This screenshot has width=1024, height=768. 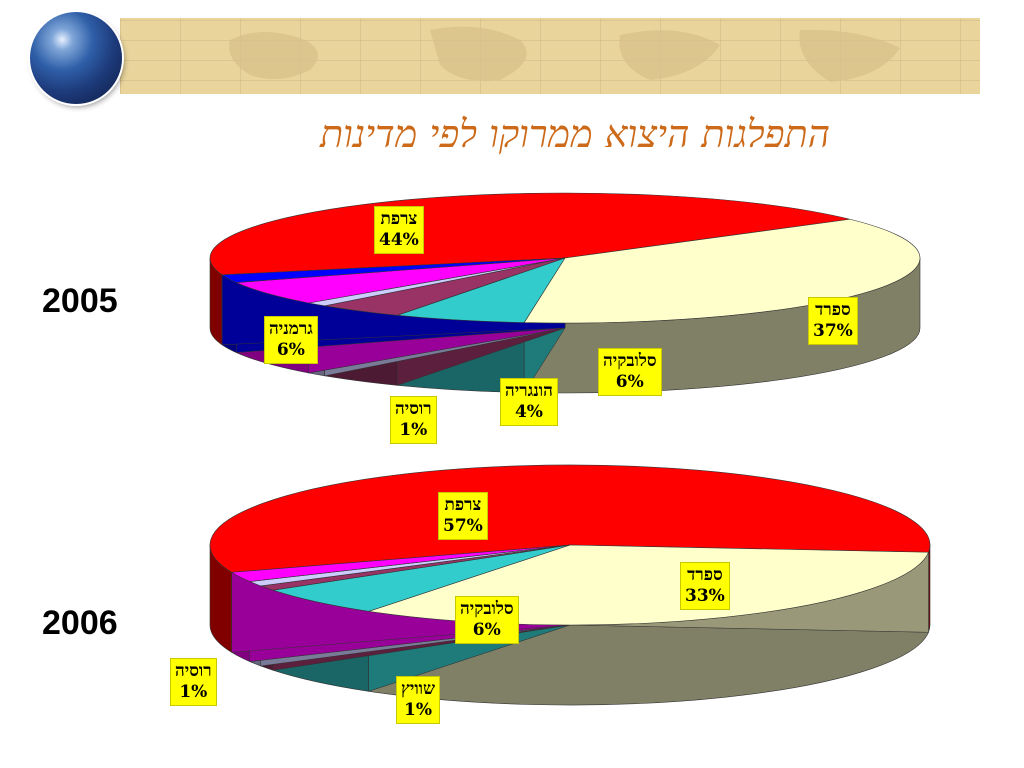 I want to click on slice-2006-צרפת, so click(x=570, y=518).